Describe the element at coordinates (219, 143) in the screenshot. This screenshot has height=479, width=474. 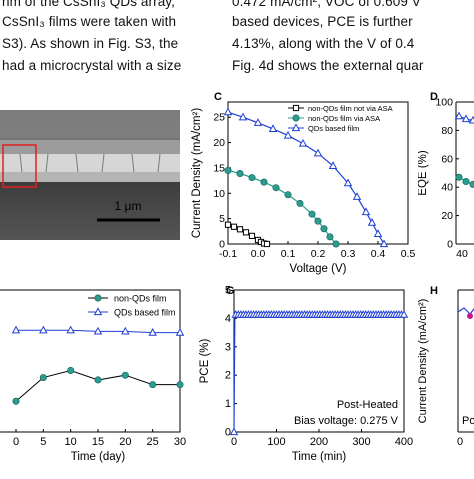
I see `panel-c-y-tick-label: 20` at that location.